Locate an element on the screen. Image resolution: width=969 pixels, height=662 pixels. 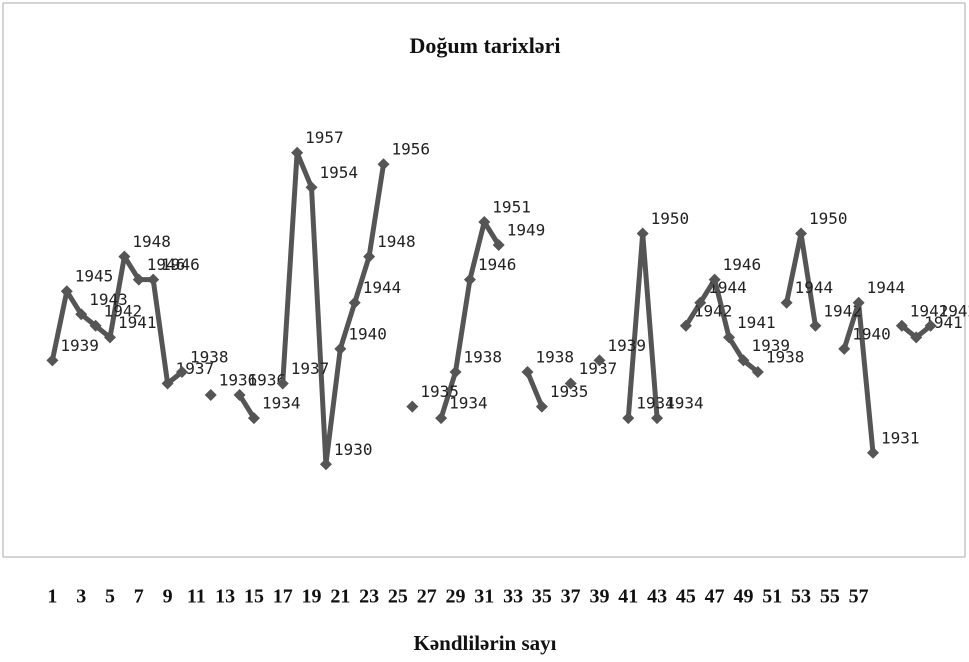
x-tick-label: 47 is located at coordinates (715, 597).